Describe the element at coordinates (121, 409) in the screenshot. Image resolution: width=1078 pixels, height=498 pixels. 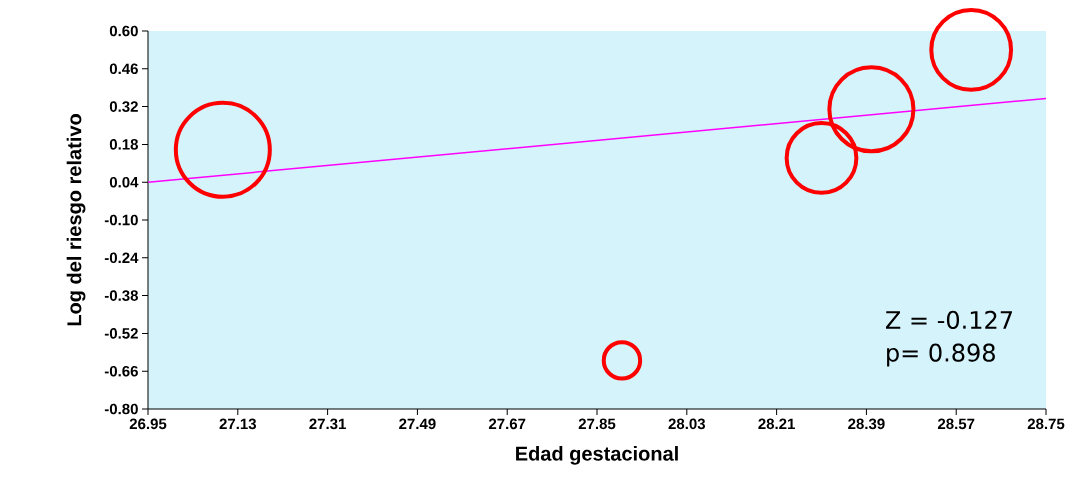
I see `y-tick-label: -0.80` at that location.